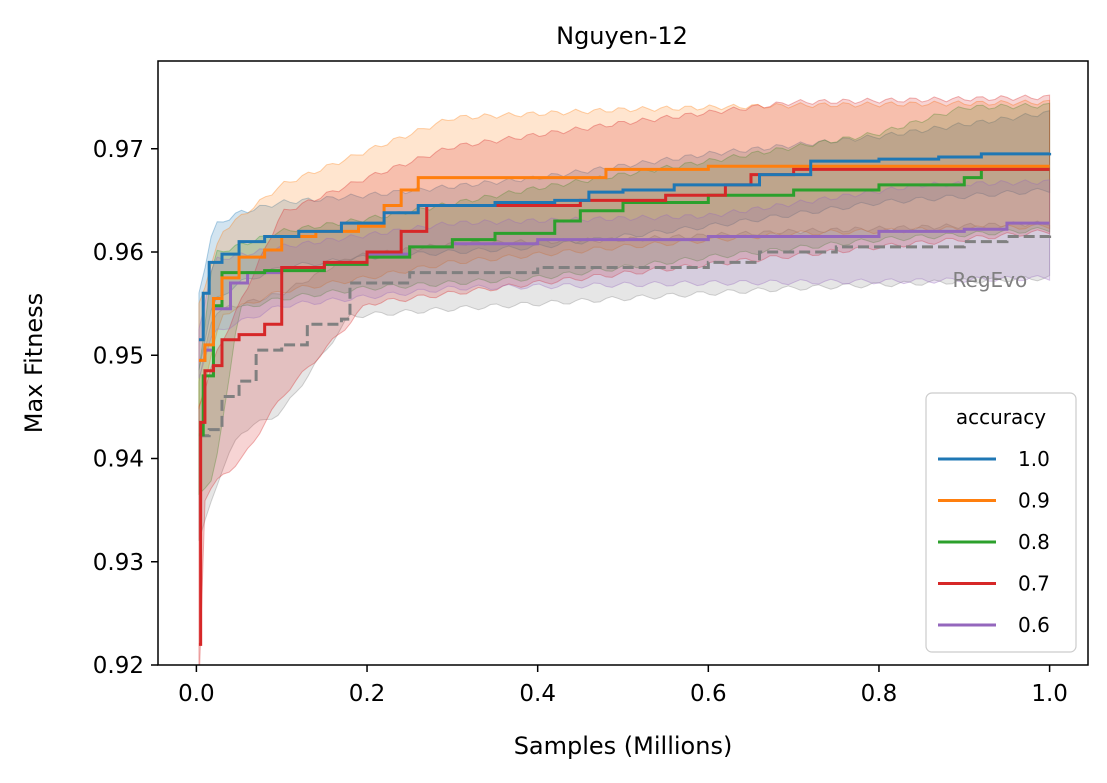  Describe the element at coordinates (125, 408) in the screenshot. I see `y-axis: 0.92 0.93 0.94 0.95 0.96 0.97` at that location.